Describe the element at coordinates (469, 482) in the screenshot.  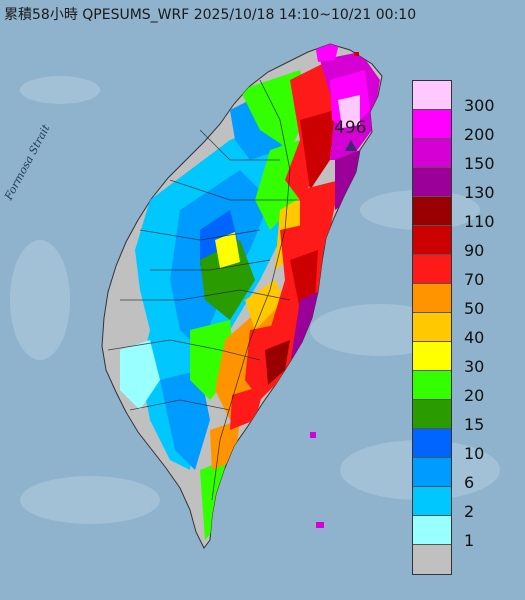
I see `legend-label: 6` at that location.